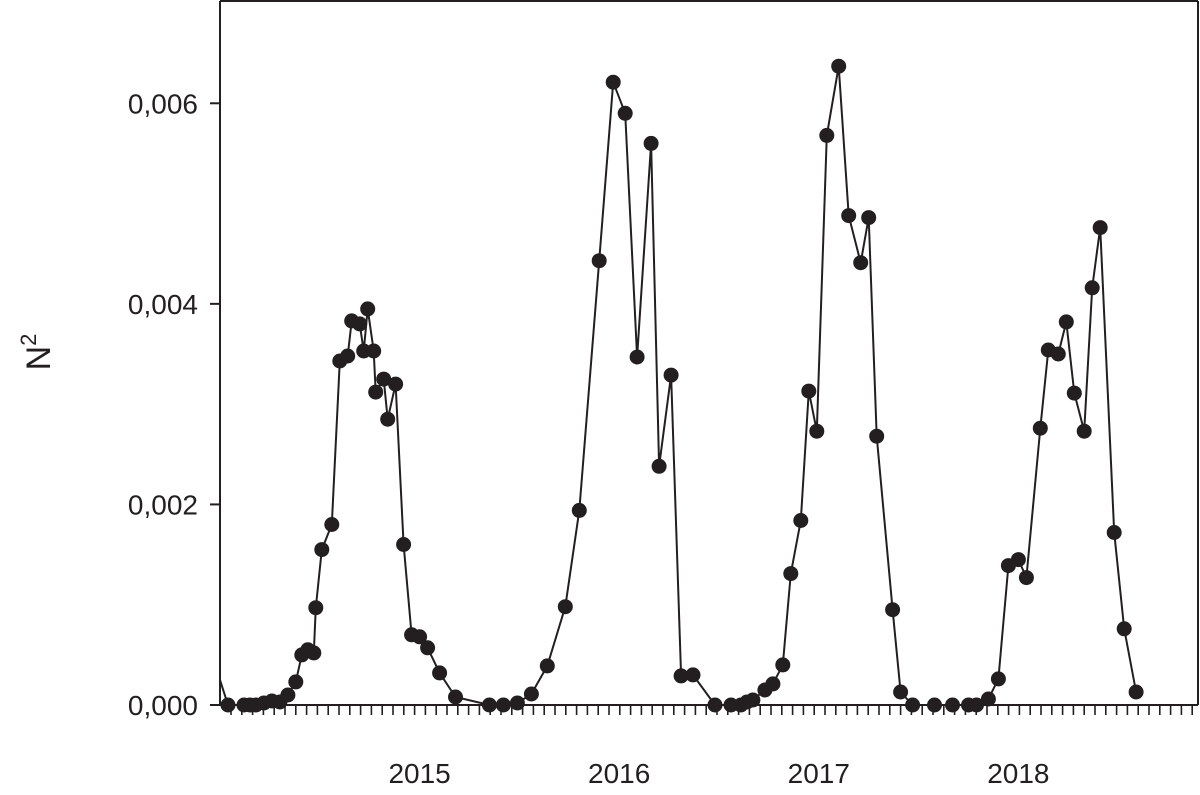  Describe the element at coordinates (819, 773) in the screenshot. I see `x-tick-label: 2017` at that location.